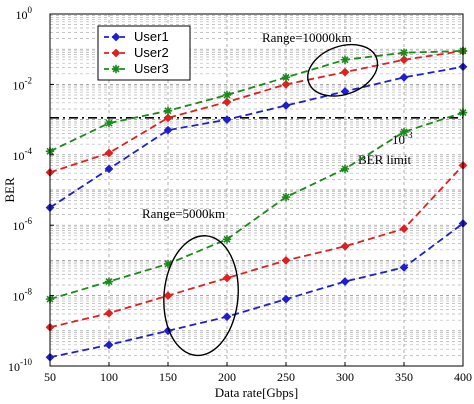 Image resolution: width=474 pixels, height=404 pixels. Describe the element at coordinates (168, 377) in the screenshot. I see `x-tick-label: 150` at that location.